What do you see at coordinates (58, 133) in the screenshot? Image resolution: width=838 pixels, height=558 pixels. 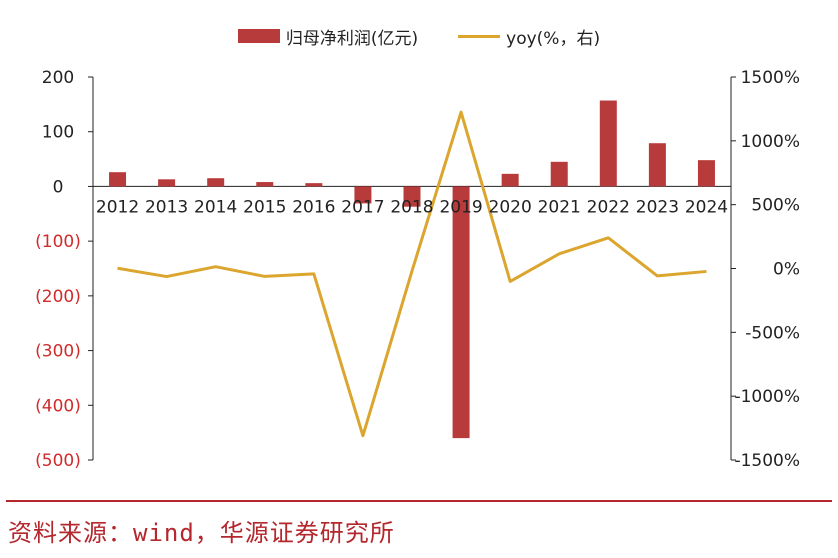 I see `left-axis-tick-label: 100` at bounding box center [58, 133].